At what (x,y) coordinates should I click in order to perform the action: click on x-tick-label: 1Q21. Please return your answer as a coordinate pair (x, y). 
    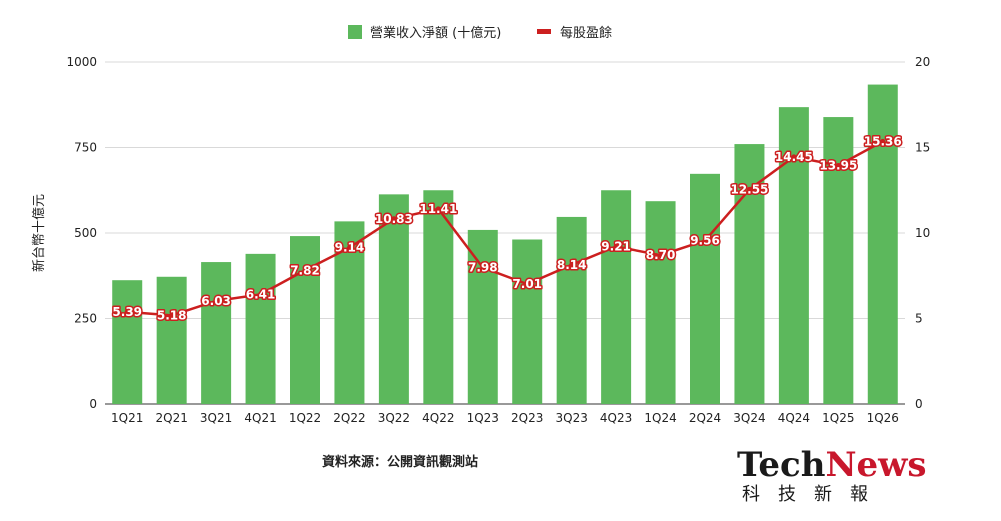
    Looking at the image, I should click on (127, 418).